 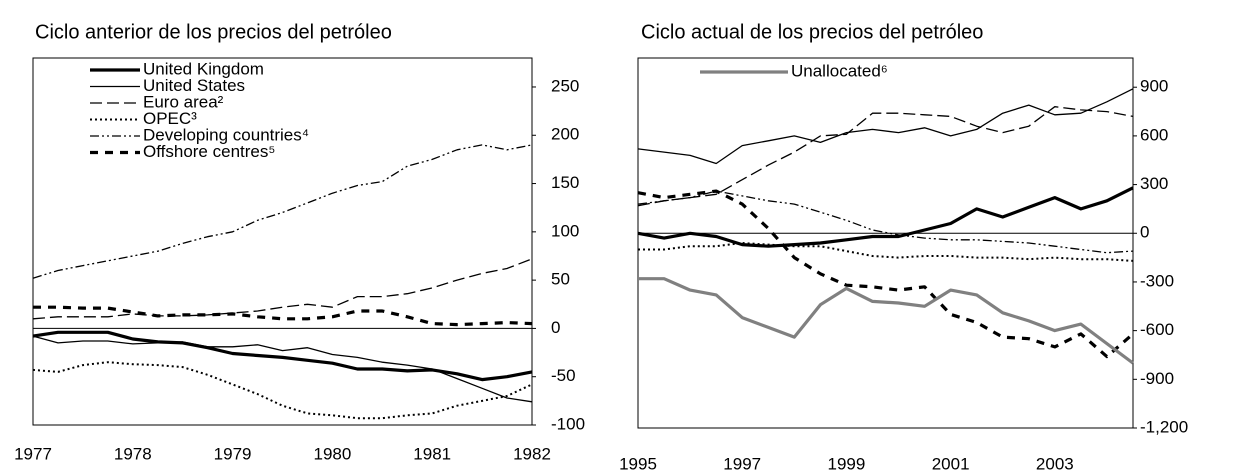 I want to click on y-tick-label: 150, so click(x=565, y=182).